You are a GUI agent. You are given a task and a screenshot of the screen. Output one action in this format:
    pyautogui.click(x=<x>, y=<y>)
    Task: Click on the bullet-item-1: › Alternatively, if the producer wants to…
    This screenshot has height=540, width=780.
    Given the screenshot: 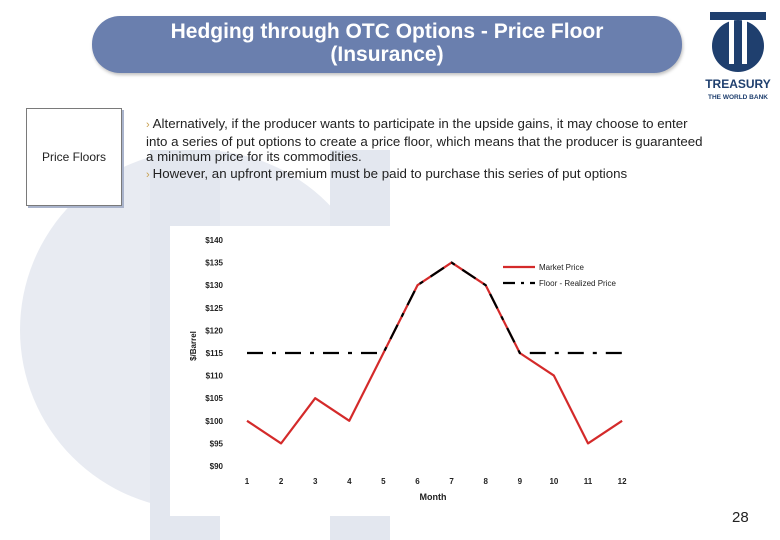 What is the action you would take?
    pyautogui.click(x=426, y=140)
    